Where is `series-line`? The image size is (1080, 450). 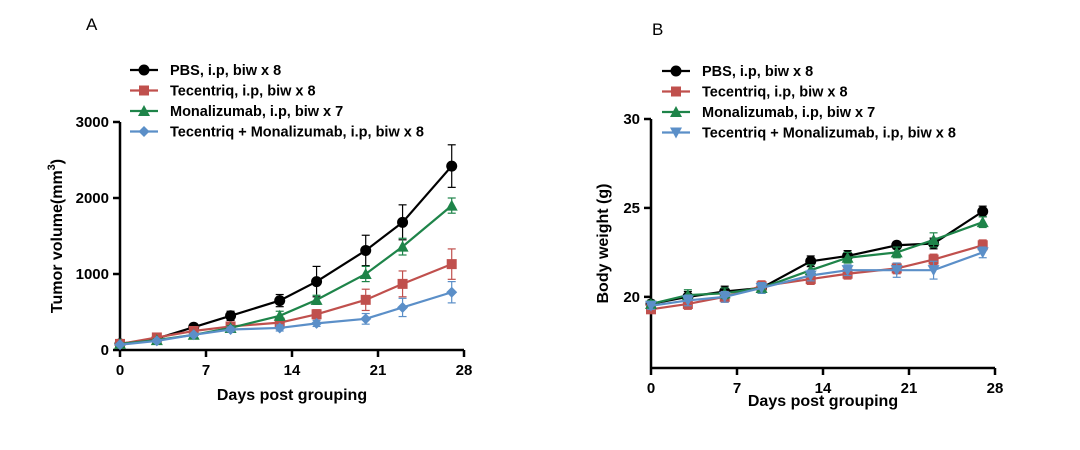 series-line is located at coordinates (286, 318).